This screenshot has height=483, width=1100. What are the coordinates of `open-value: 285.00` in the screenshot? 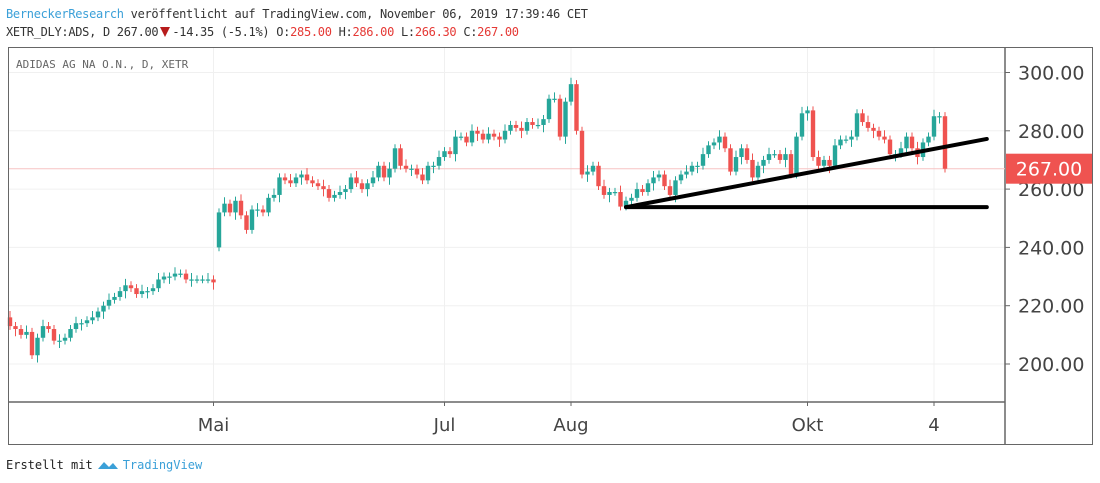 It's located at (311, 32).